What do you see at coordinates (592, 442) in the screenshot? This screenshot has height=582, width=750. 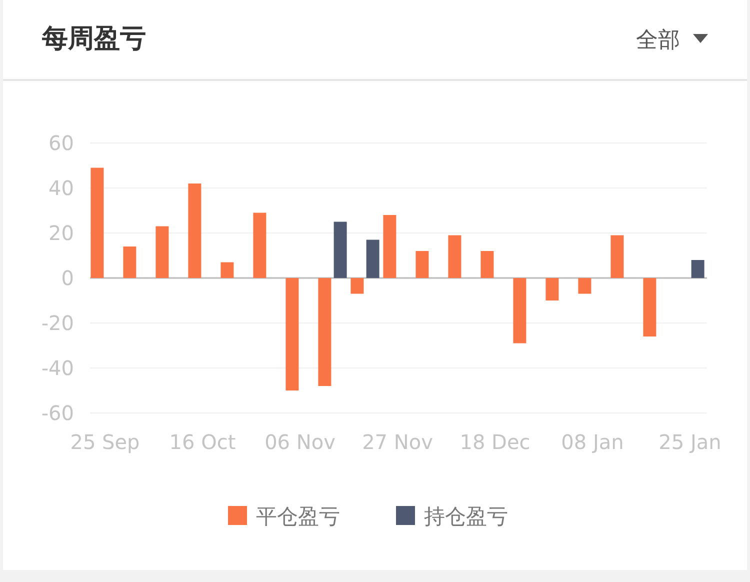 I see `x-tick-label: 08 Jan` at bounding box center [592, 442].